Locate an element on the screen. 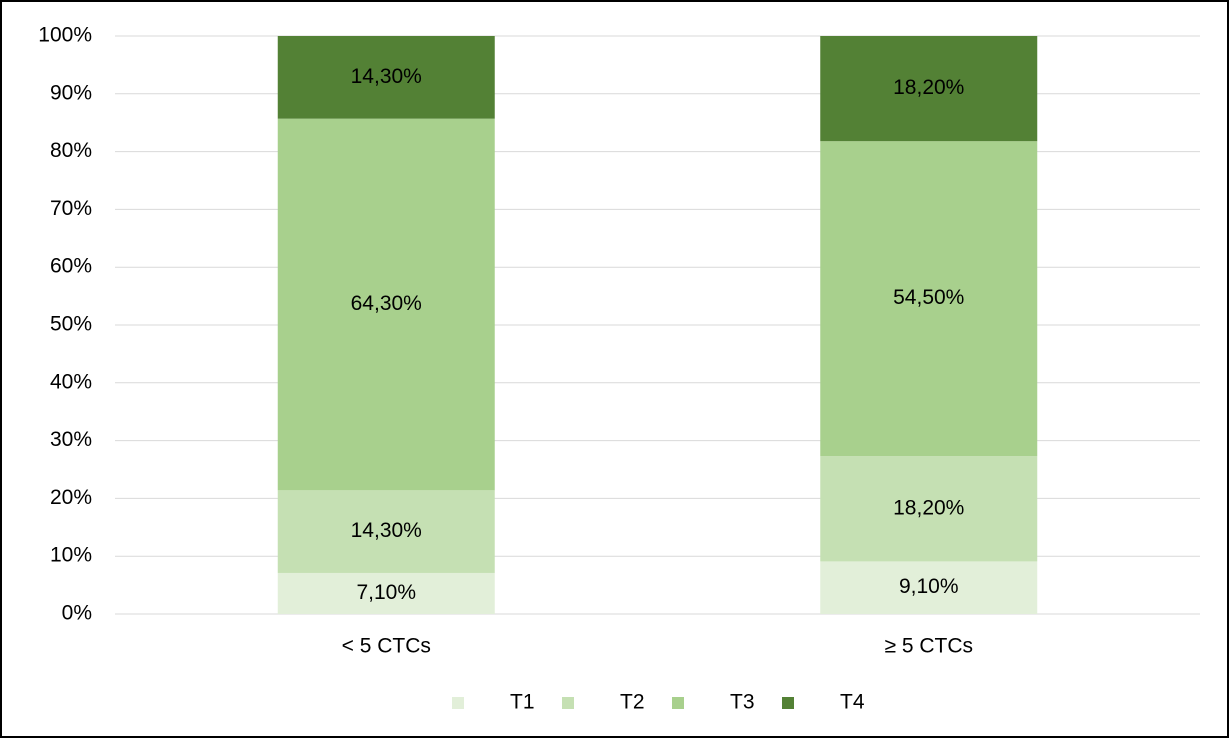 The width and height of the screenshot is (1229, 738). x-tick-label: < 5 CTCs is located at coordinates (386, 646).